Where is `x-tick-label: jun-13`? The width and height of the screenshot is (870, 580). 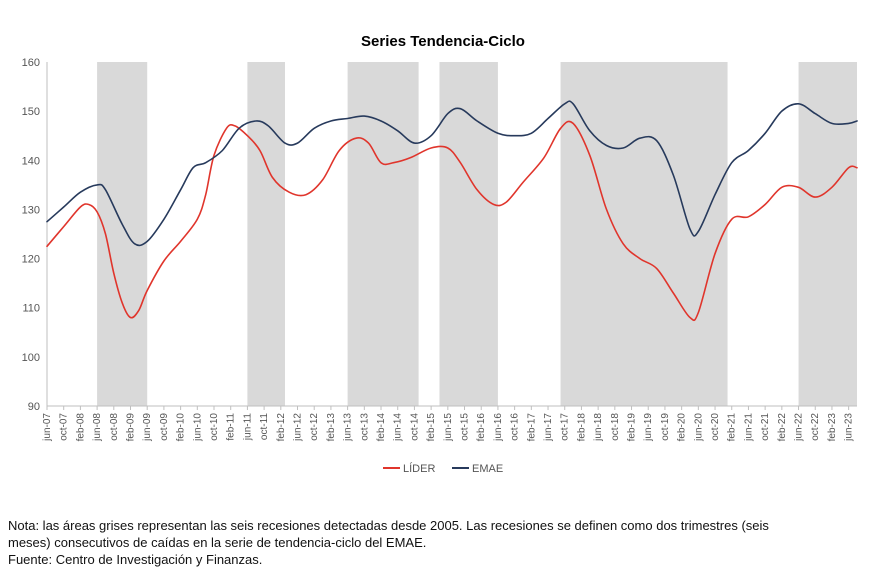
x-tick-label: jun-13 is located at coordinates (348, 427).